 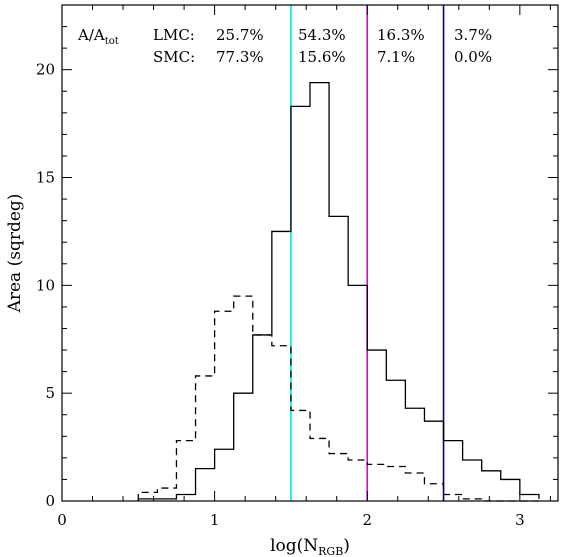 What do you see at coordinates (520, 520) in the screenshot?
I see `x-tick-label: 3` at bounding box center [520, 520].